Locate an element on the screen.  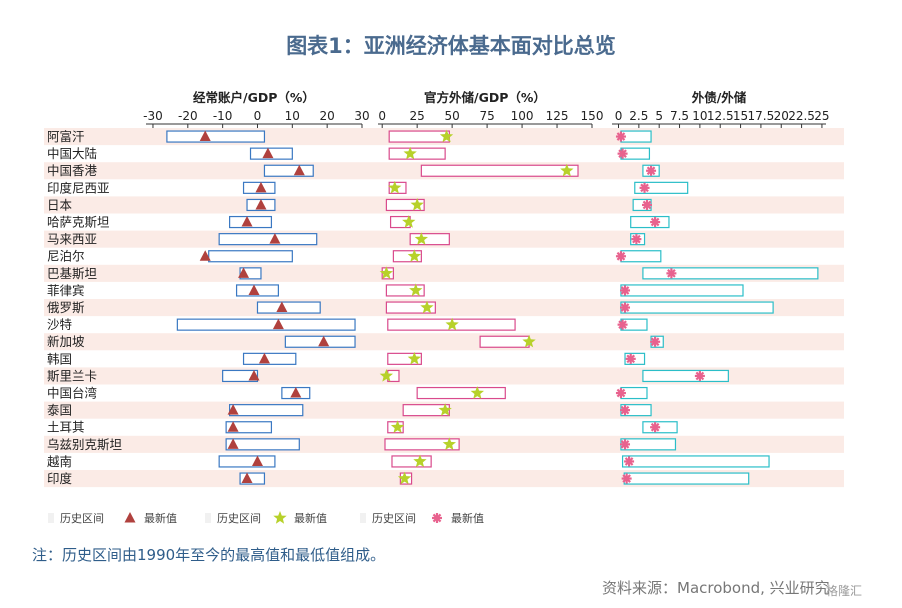
x-tick-label: 5 is located at coordinates (659, 116).